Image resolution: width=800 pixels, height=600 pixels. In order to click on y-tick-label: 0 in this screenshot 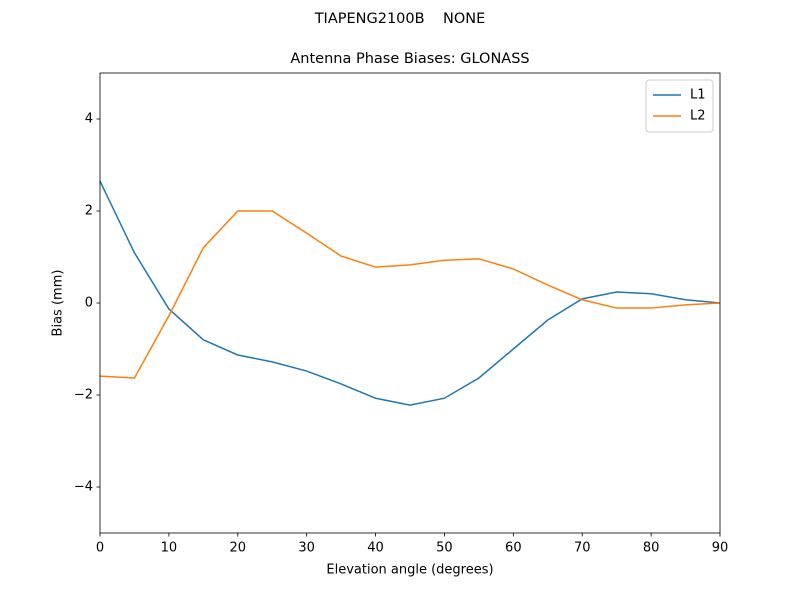, I will do `click(89, 303)`.